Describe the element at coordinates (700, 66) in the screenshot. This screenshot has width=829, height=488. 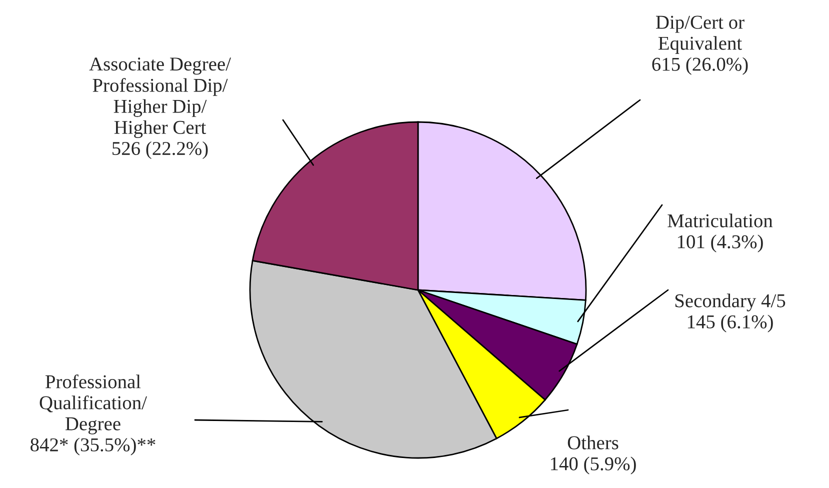
I see `data-label: 615 (26.0%)` at that location.